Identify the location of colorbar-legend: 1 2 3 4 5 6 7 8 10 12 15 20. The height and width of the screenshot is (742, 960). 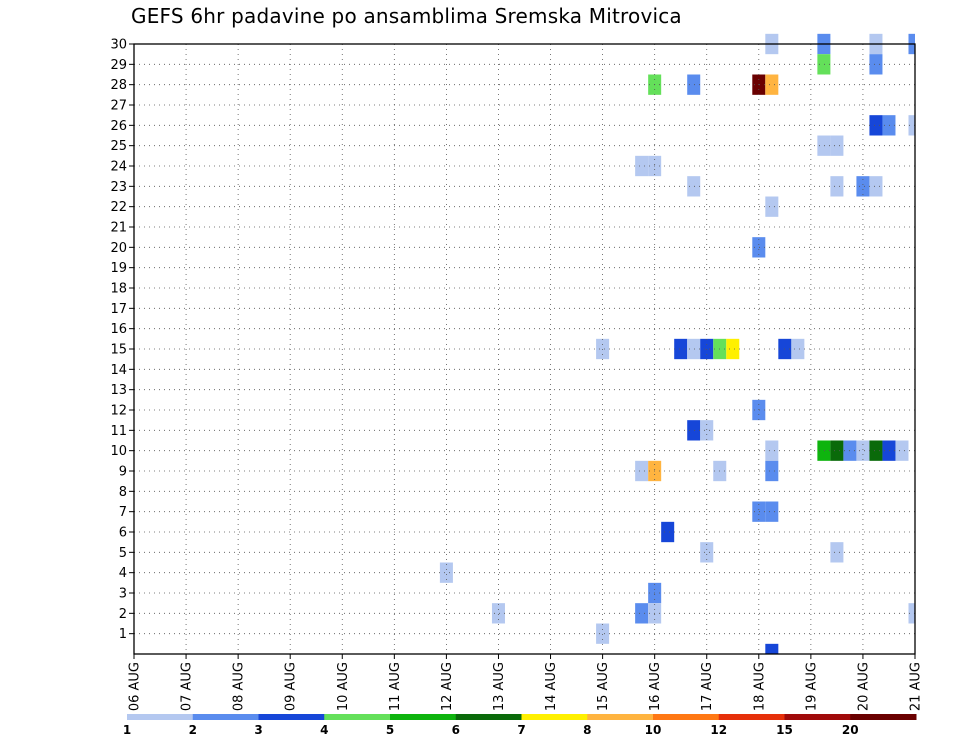
(520, 725).